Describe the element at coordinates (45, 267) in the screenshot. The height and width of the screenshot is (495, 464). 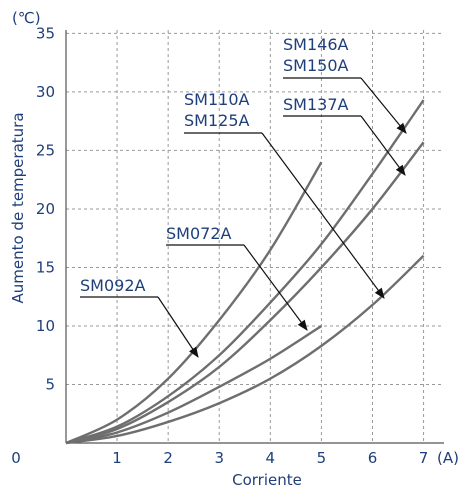
I see `y-tick-label: 15` at that location.